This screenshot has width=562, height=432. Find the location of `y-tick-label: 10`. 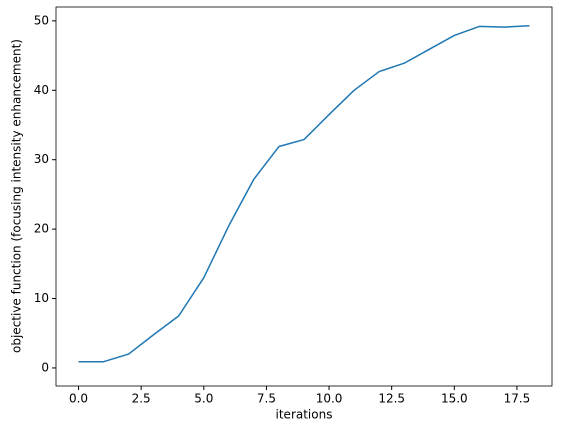

y-tick-label: 10 is located at coordinates (41, 298).